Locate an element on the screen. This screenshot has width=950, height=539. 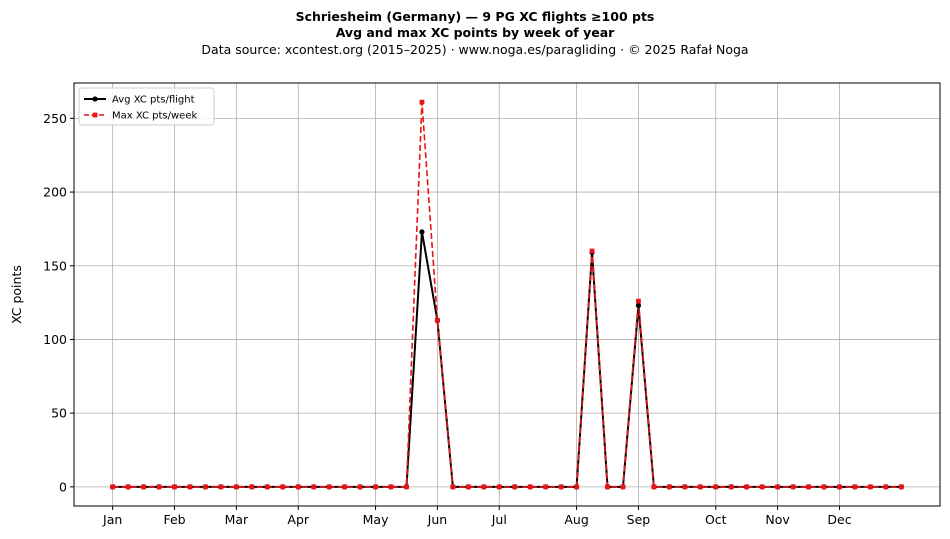
y-tick-label: 50 is located at coordinates (59, 413).